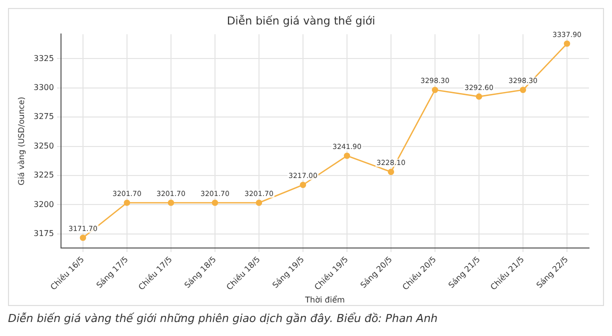 The image size is (612, 336). I want to click on text: Diễn biến giá vàng thế giới những phiên giao dịch gần đây. Biểu đồ: Phan Anh, so click(223, 318).